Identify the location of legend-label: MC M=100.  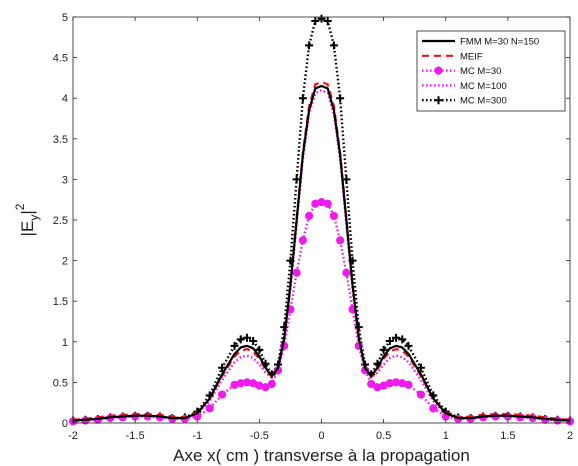
(483, 86).